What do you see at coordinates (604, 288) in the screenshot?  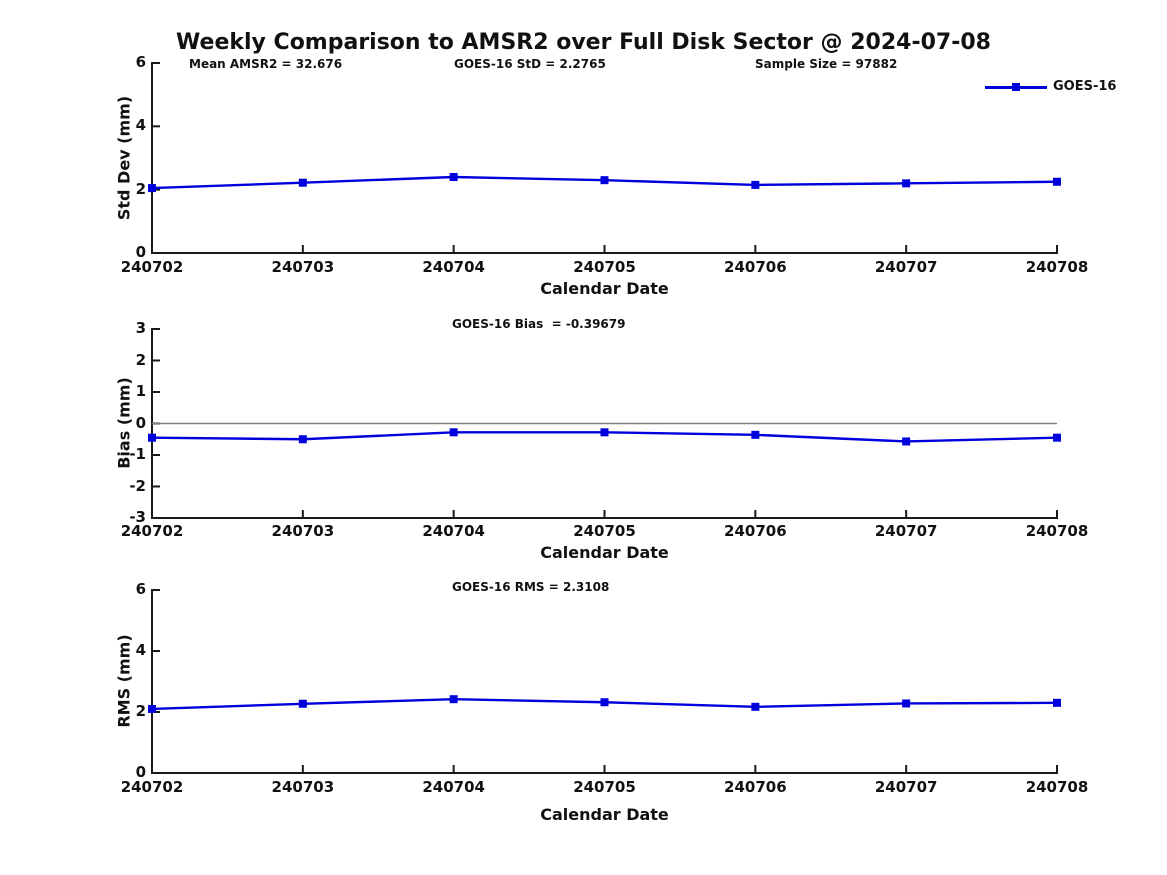 I see `xlabel-calendar-date-1: Calendar Date` at bounding box center [604, 288].